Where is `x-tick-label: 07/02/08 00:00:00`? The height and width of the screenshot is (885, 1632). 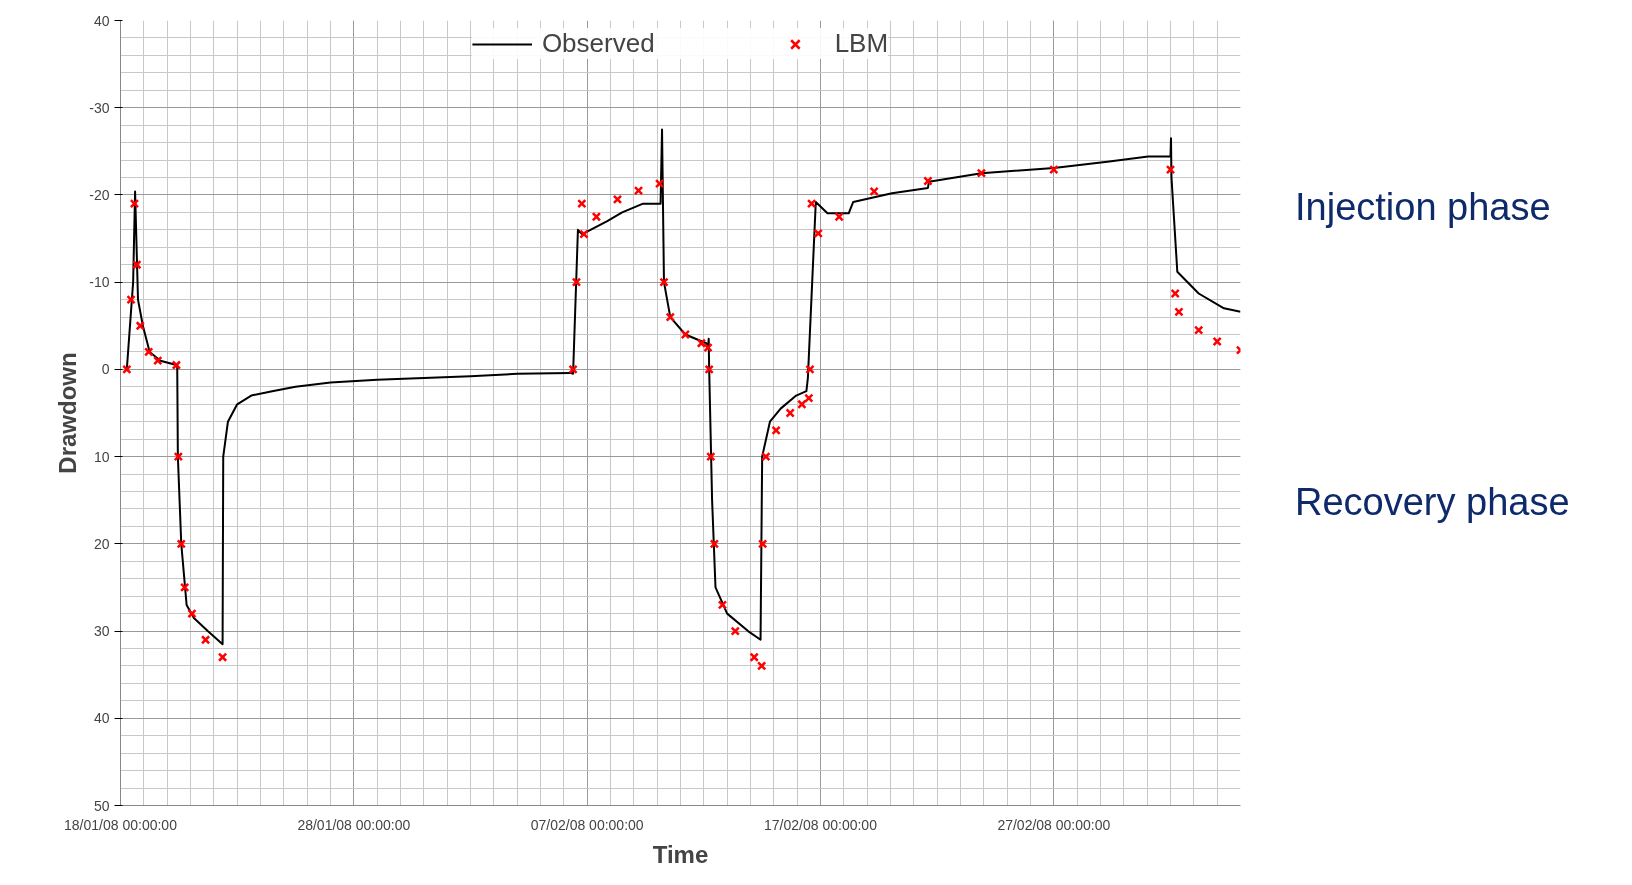
x-tick-label: 07/02/08 00:00:00 is located at coordinates (587, 824).